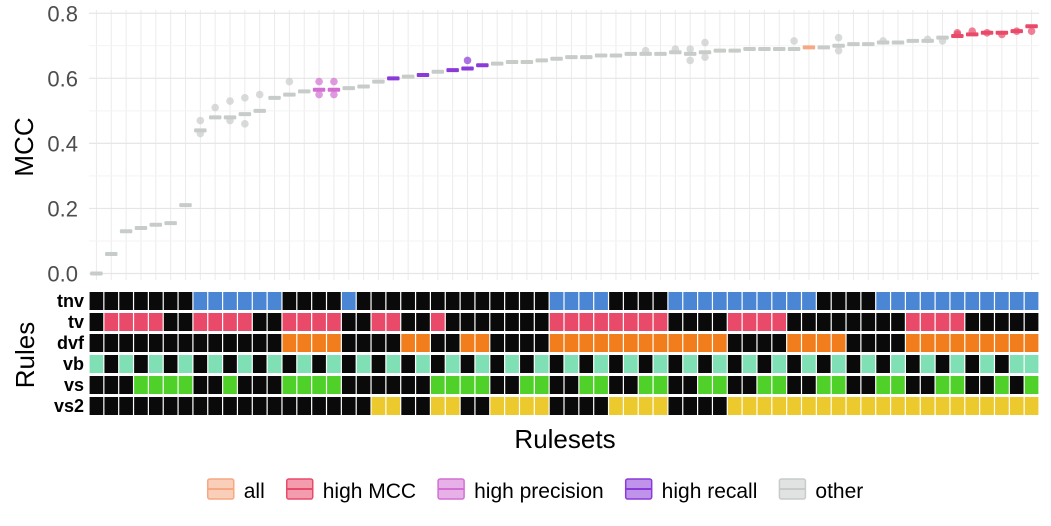 The height and width of the screenshot is (526, 1051). I want to click on rules-axis-title: Rules, so click(25, 355).